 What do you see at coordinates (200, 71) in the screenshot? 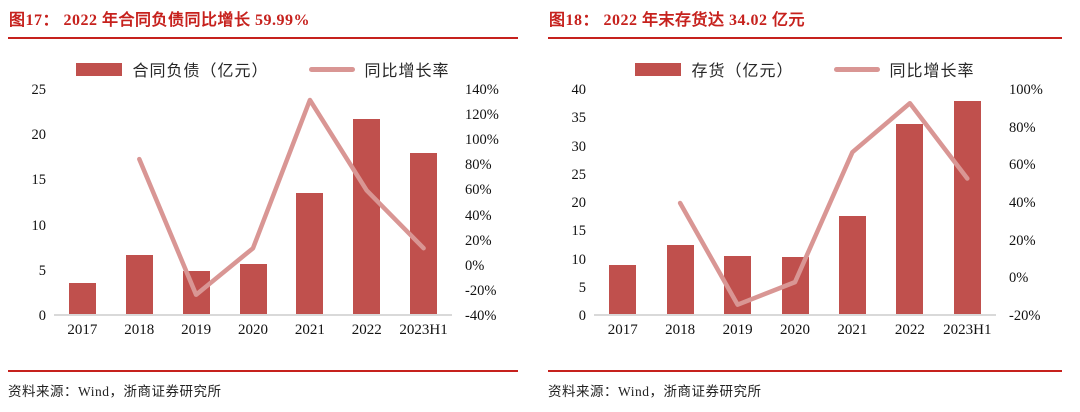
I see `bar-series-label: 合同负债（亿元）` at bounding box center [200, 71].